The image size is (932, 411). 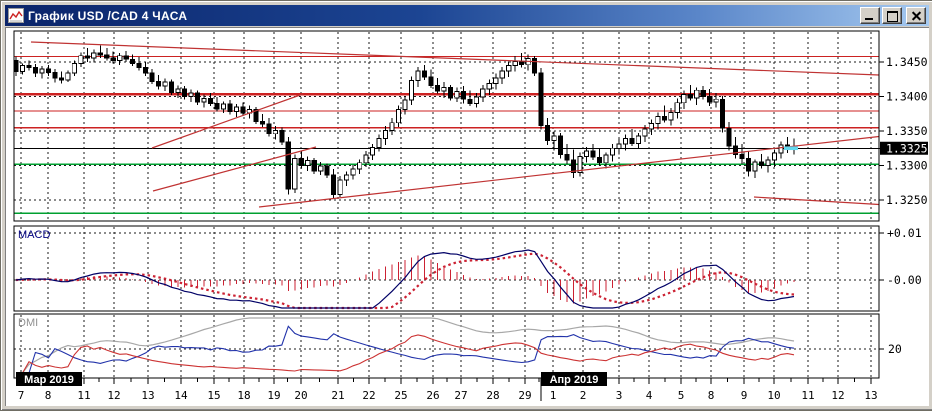 I want to click on date-axis-label: 13, so click(x=147, y=395).